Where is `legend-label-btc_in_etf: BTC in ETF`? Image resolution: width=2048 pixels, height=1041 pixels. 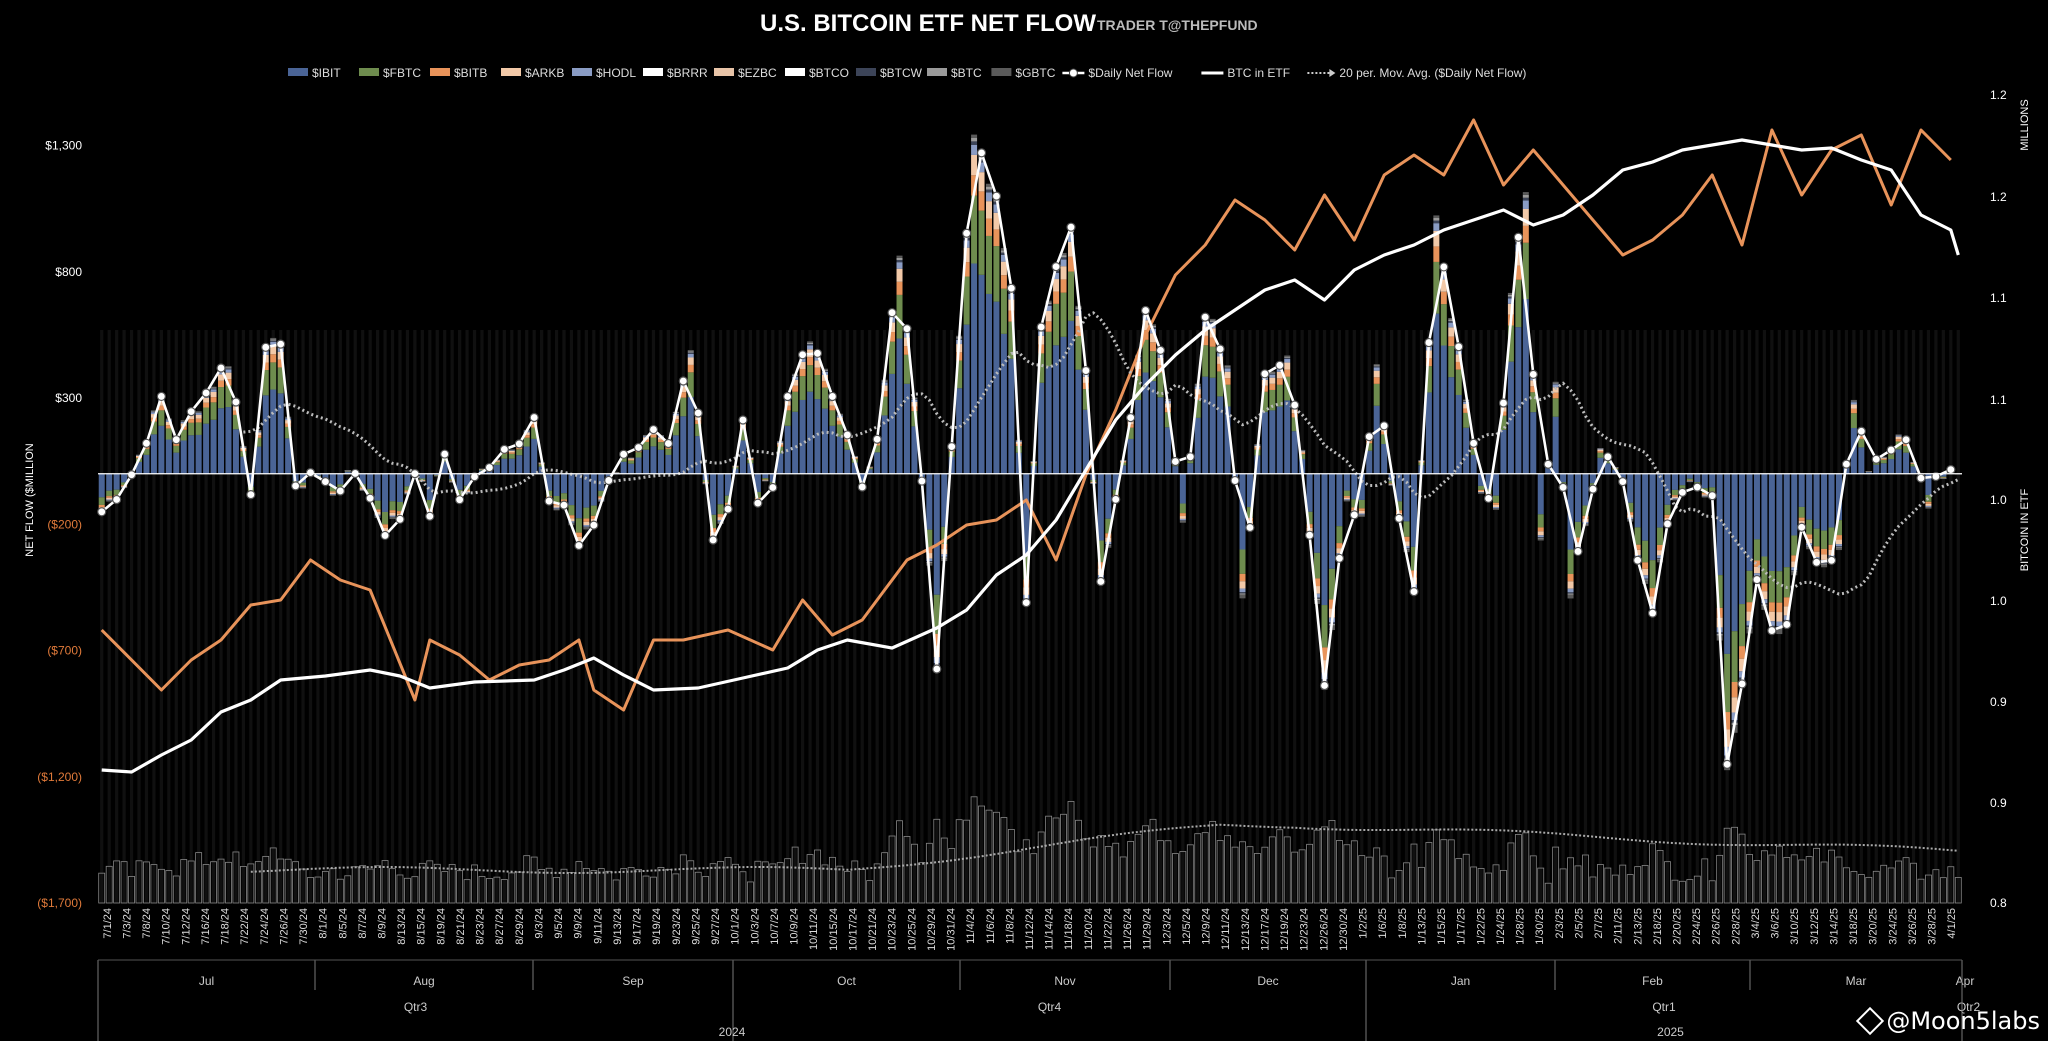 legend-label-btc_in_etf: BTC in ETF is located at coordinates (1258, 73).